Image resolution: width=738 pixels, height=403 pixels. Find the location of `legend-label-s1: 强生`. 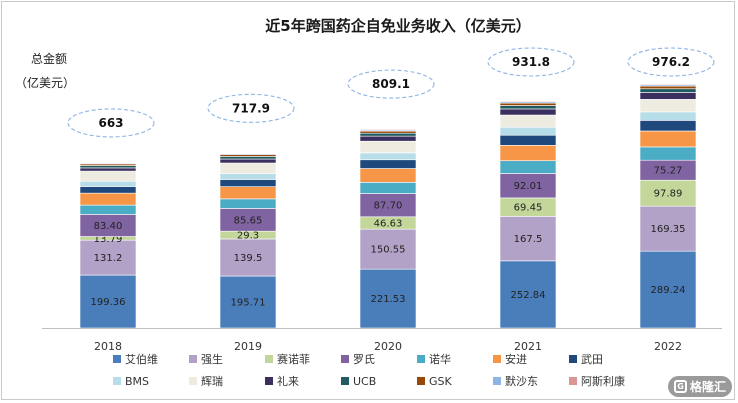

legend-label-s1: 强生 is located at coordinates (212, 359).